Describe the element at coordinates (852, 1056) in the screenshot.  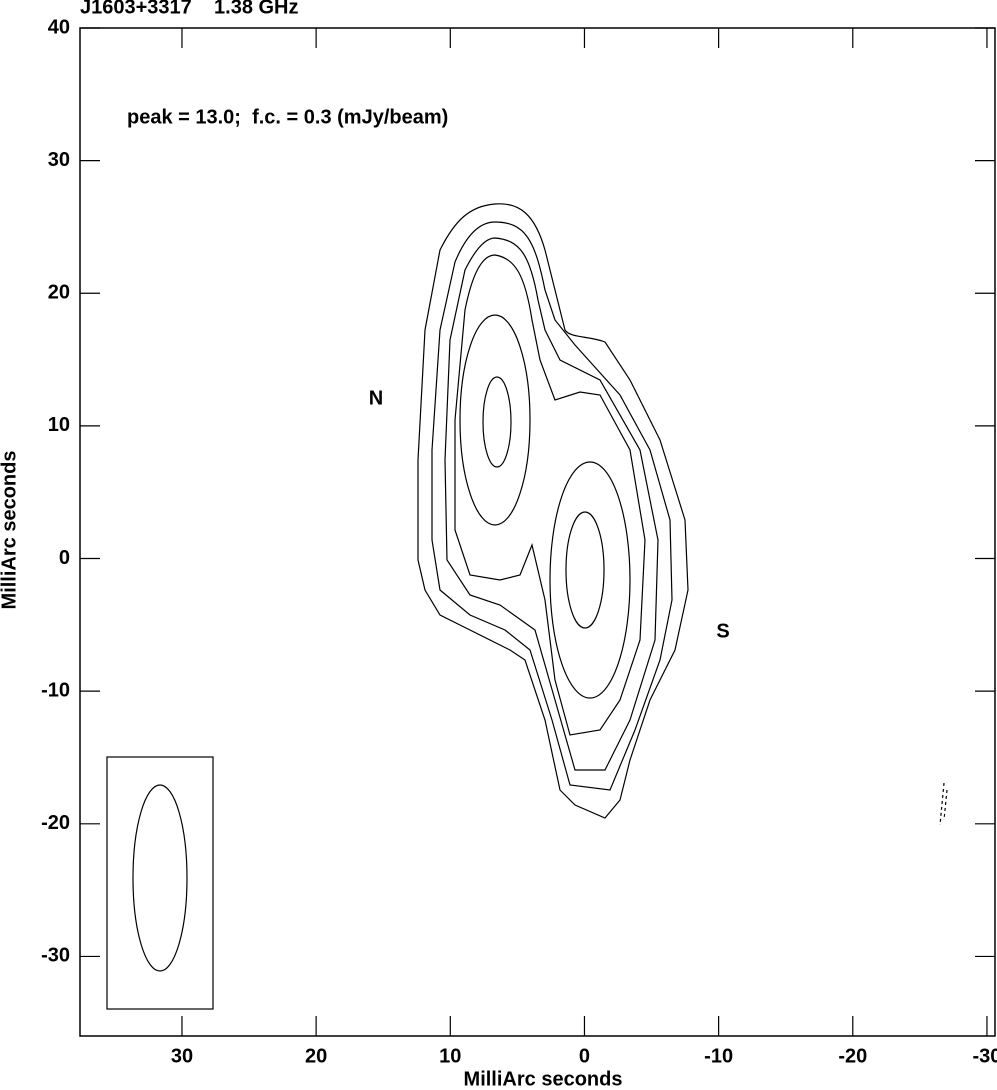
I see `x-tick-label: -20` at that location.